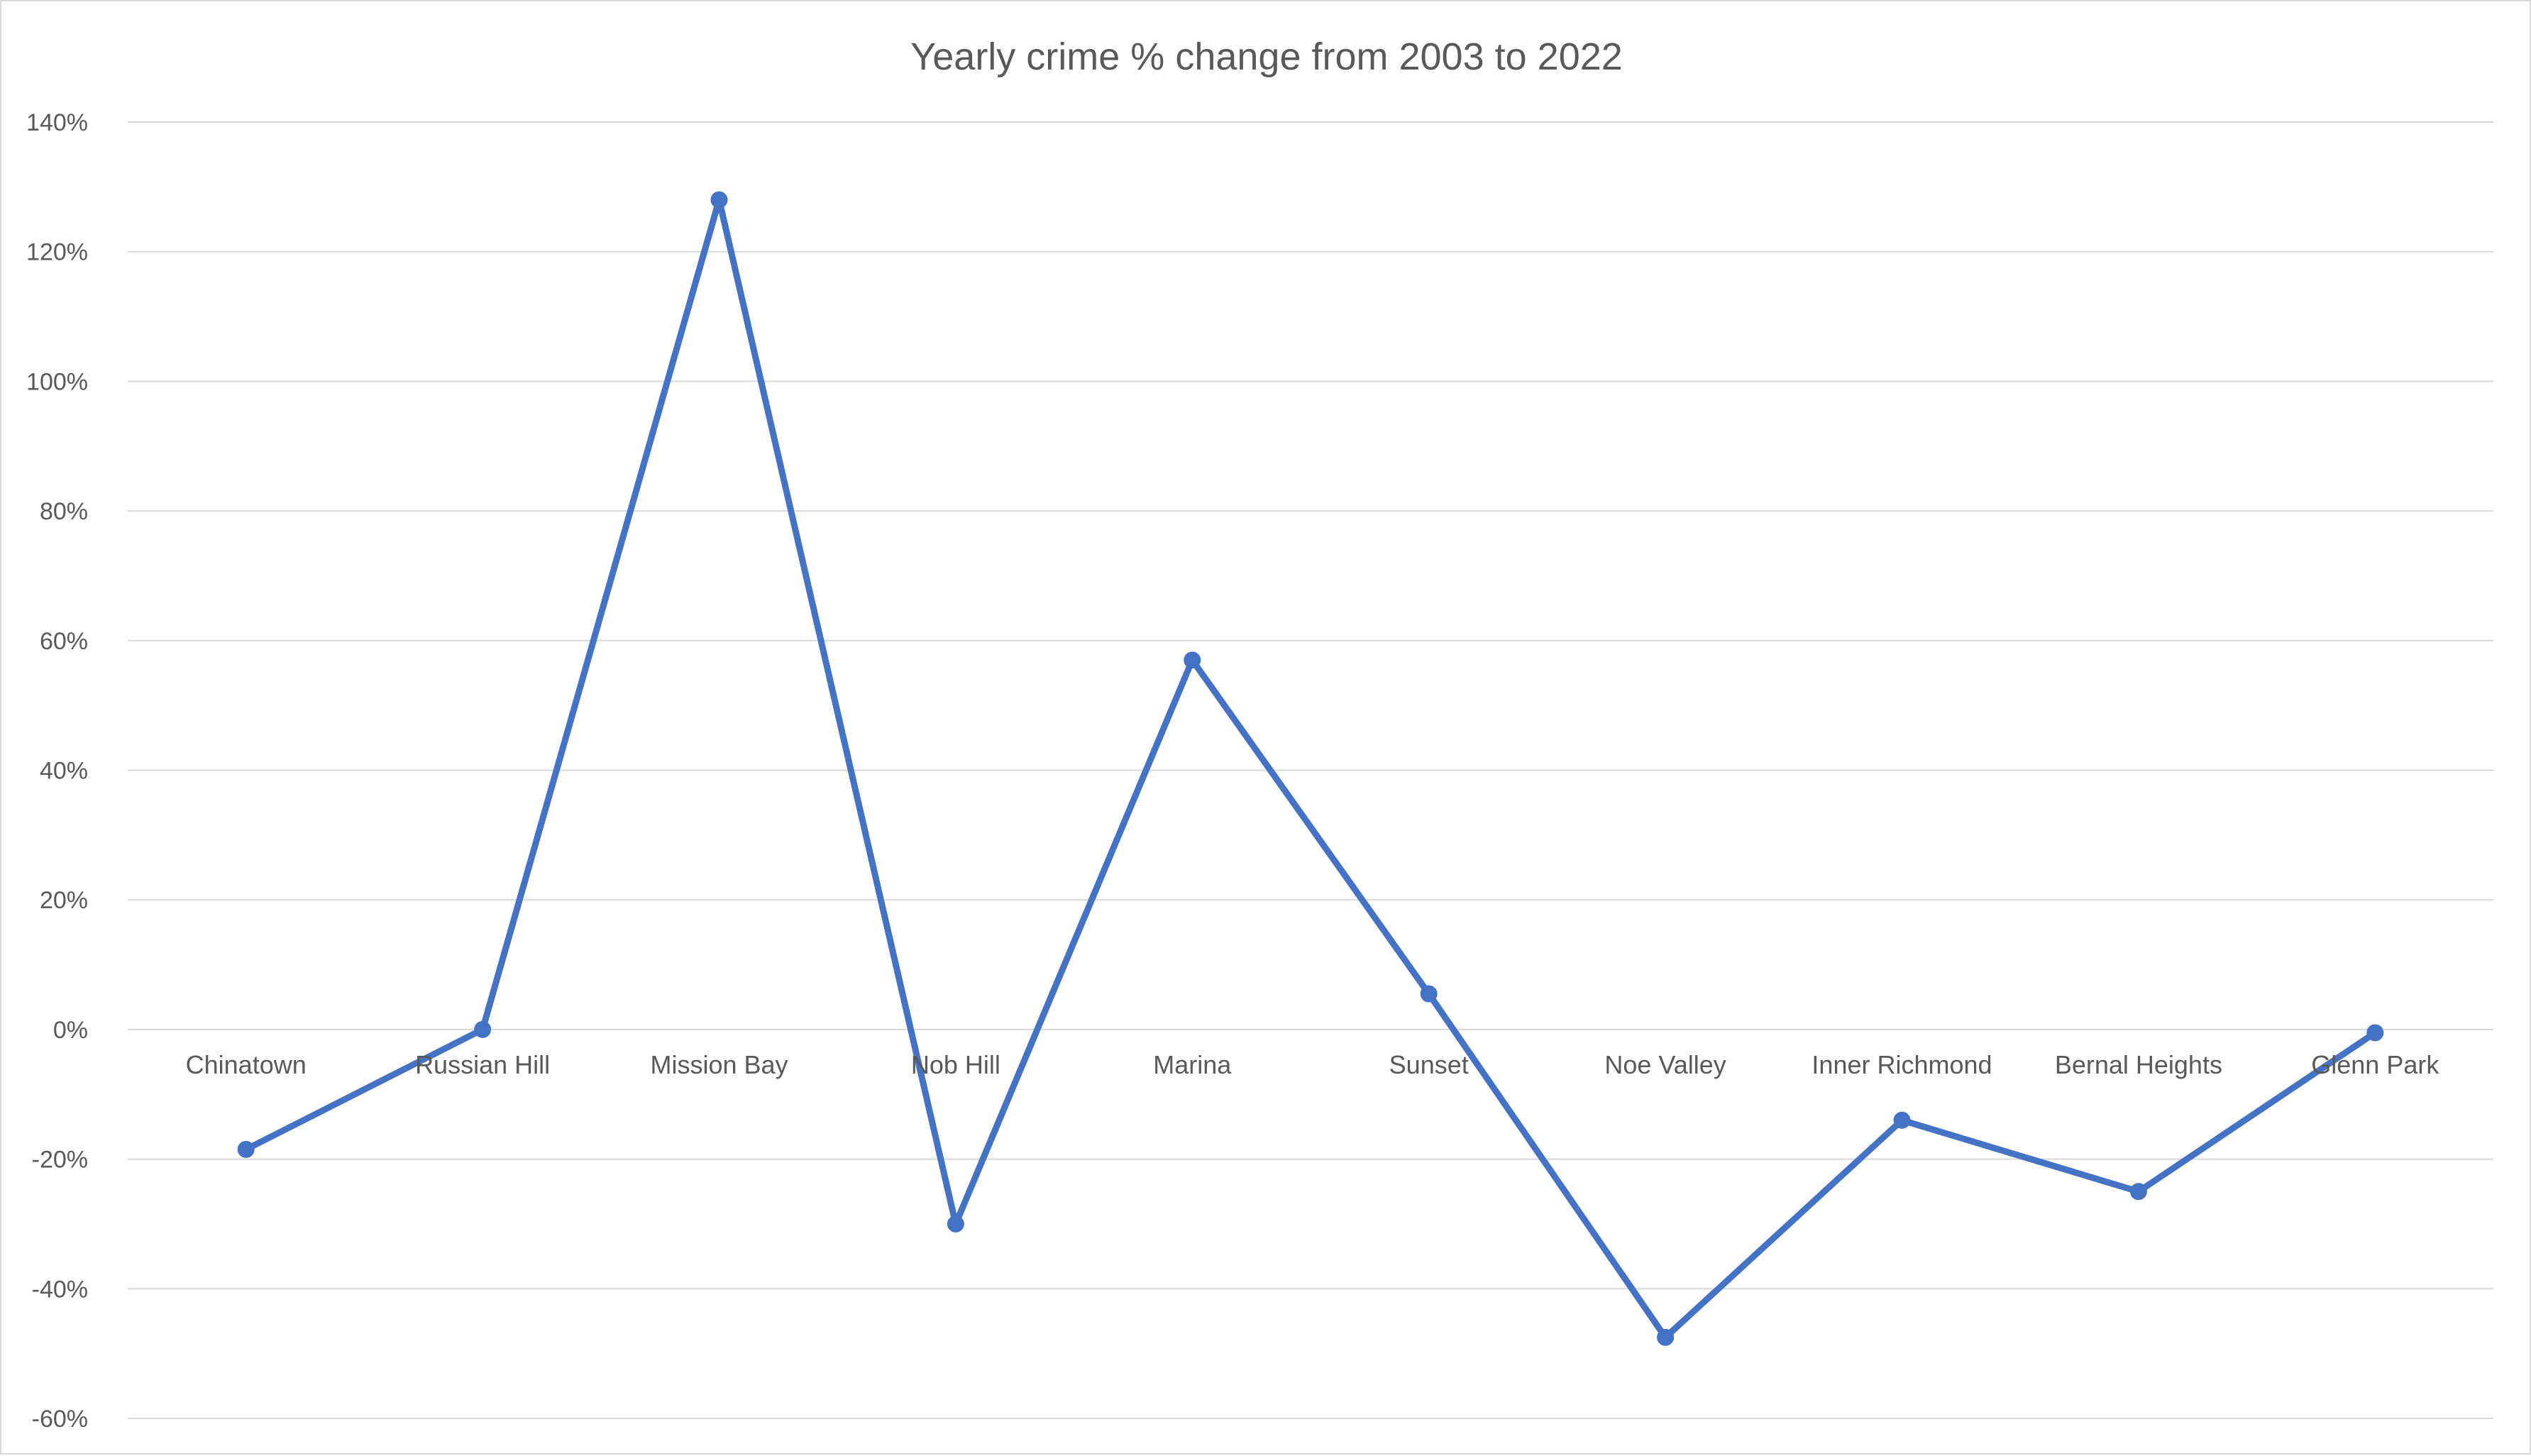 Image resolution: width=2531 pixels, height=1456 pixels. What do you see at coordinates (1665, 1064) in the screenshot?
I see `x-category-label: Noe Valley` at bounding box center [1665, 1064].